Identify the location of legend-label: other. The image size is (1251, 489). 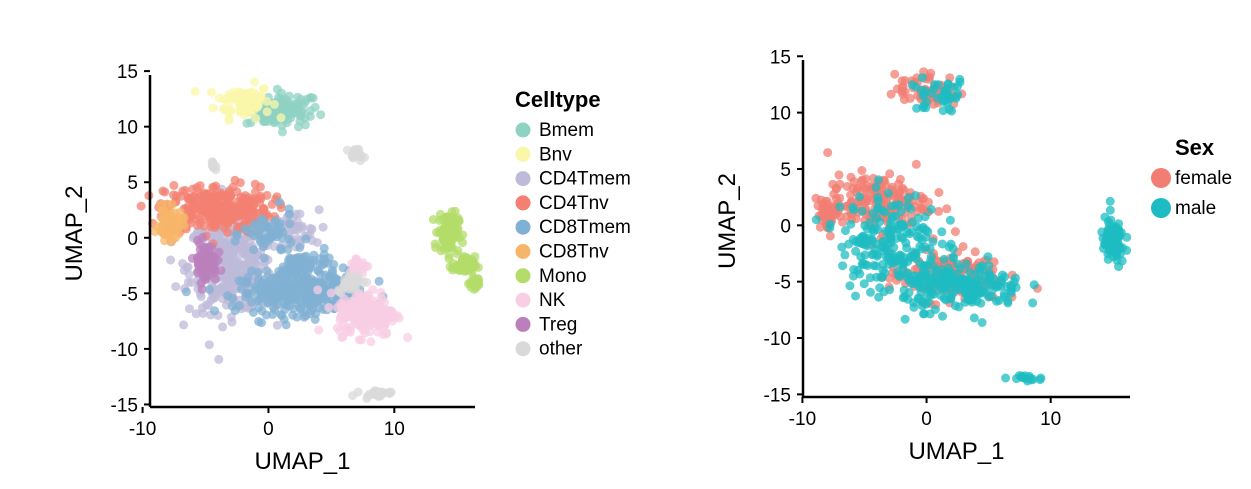
(561, 349).